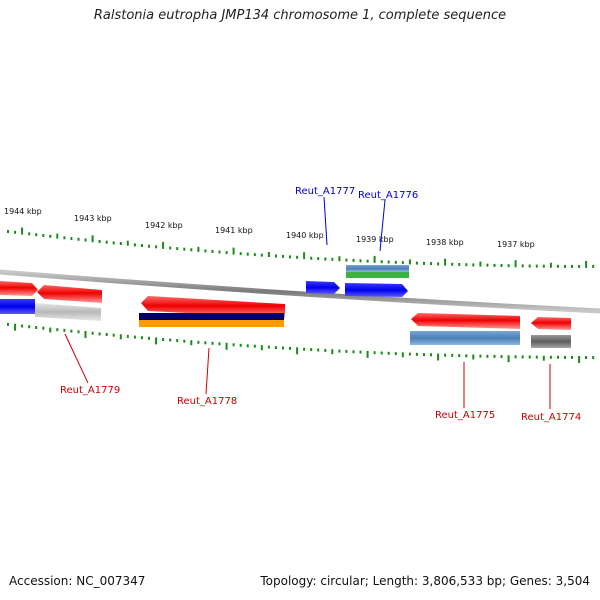 Image resolution: width=600 pixels, height=600 pixels. Describe the element at coordinates (382, 225) in the screenshot. I see `leader-reut-a1776` at that location.